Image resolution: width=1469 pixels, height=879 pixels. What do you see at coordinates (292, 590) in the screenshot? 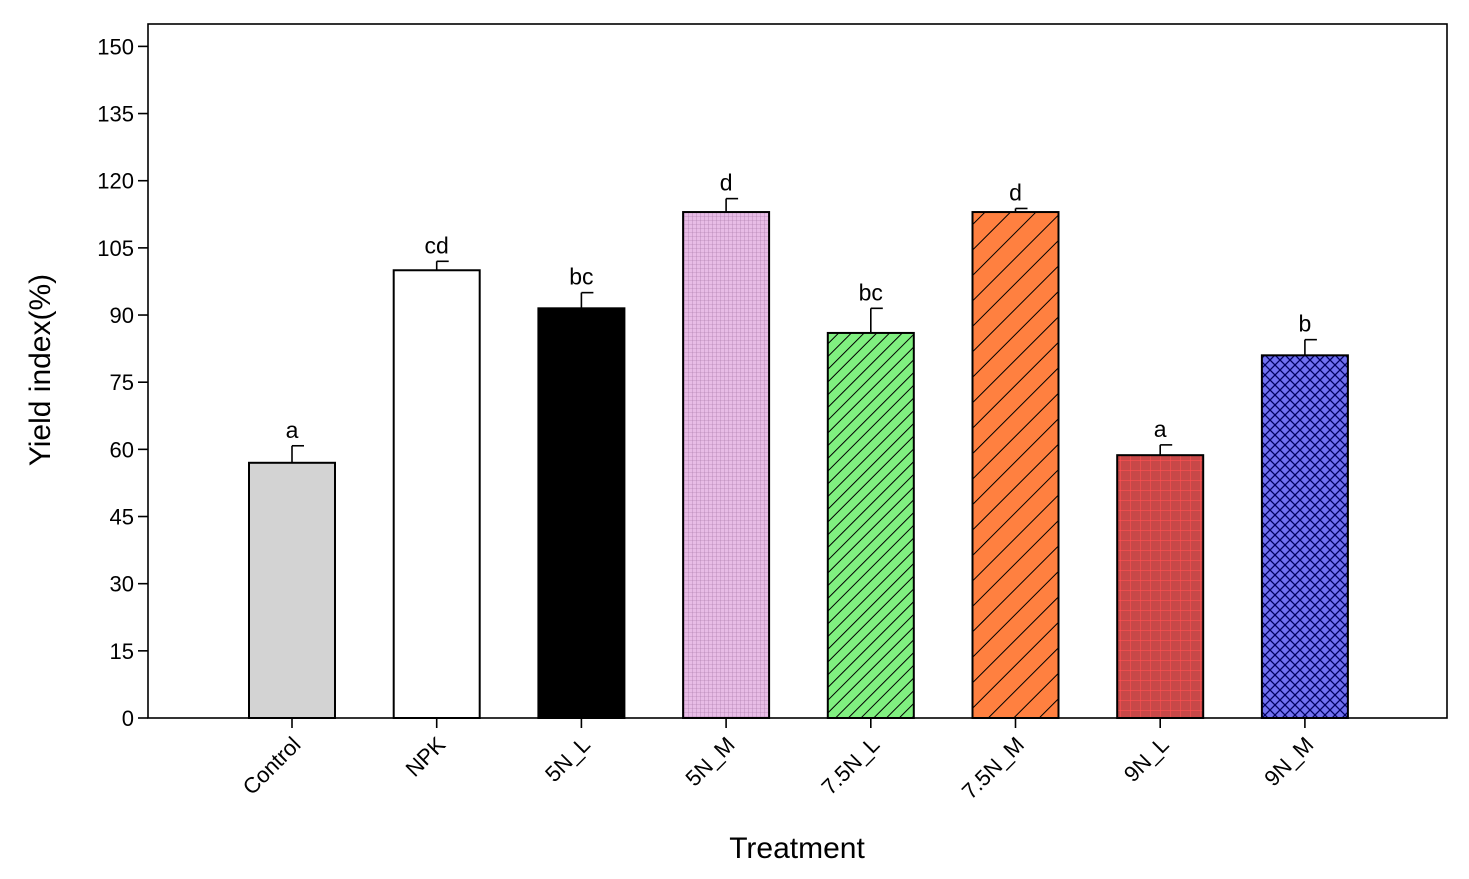
I see `bar-control` at bounding box center [292, 590].